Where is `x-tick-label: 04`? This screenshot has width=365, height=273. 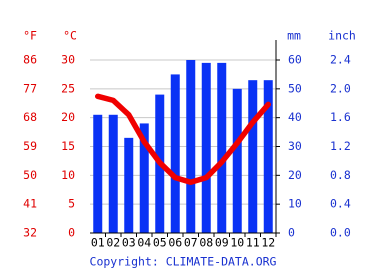 x-tick-label: 04 is located at coordinates (144, 243).